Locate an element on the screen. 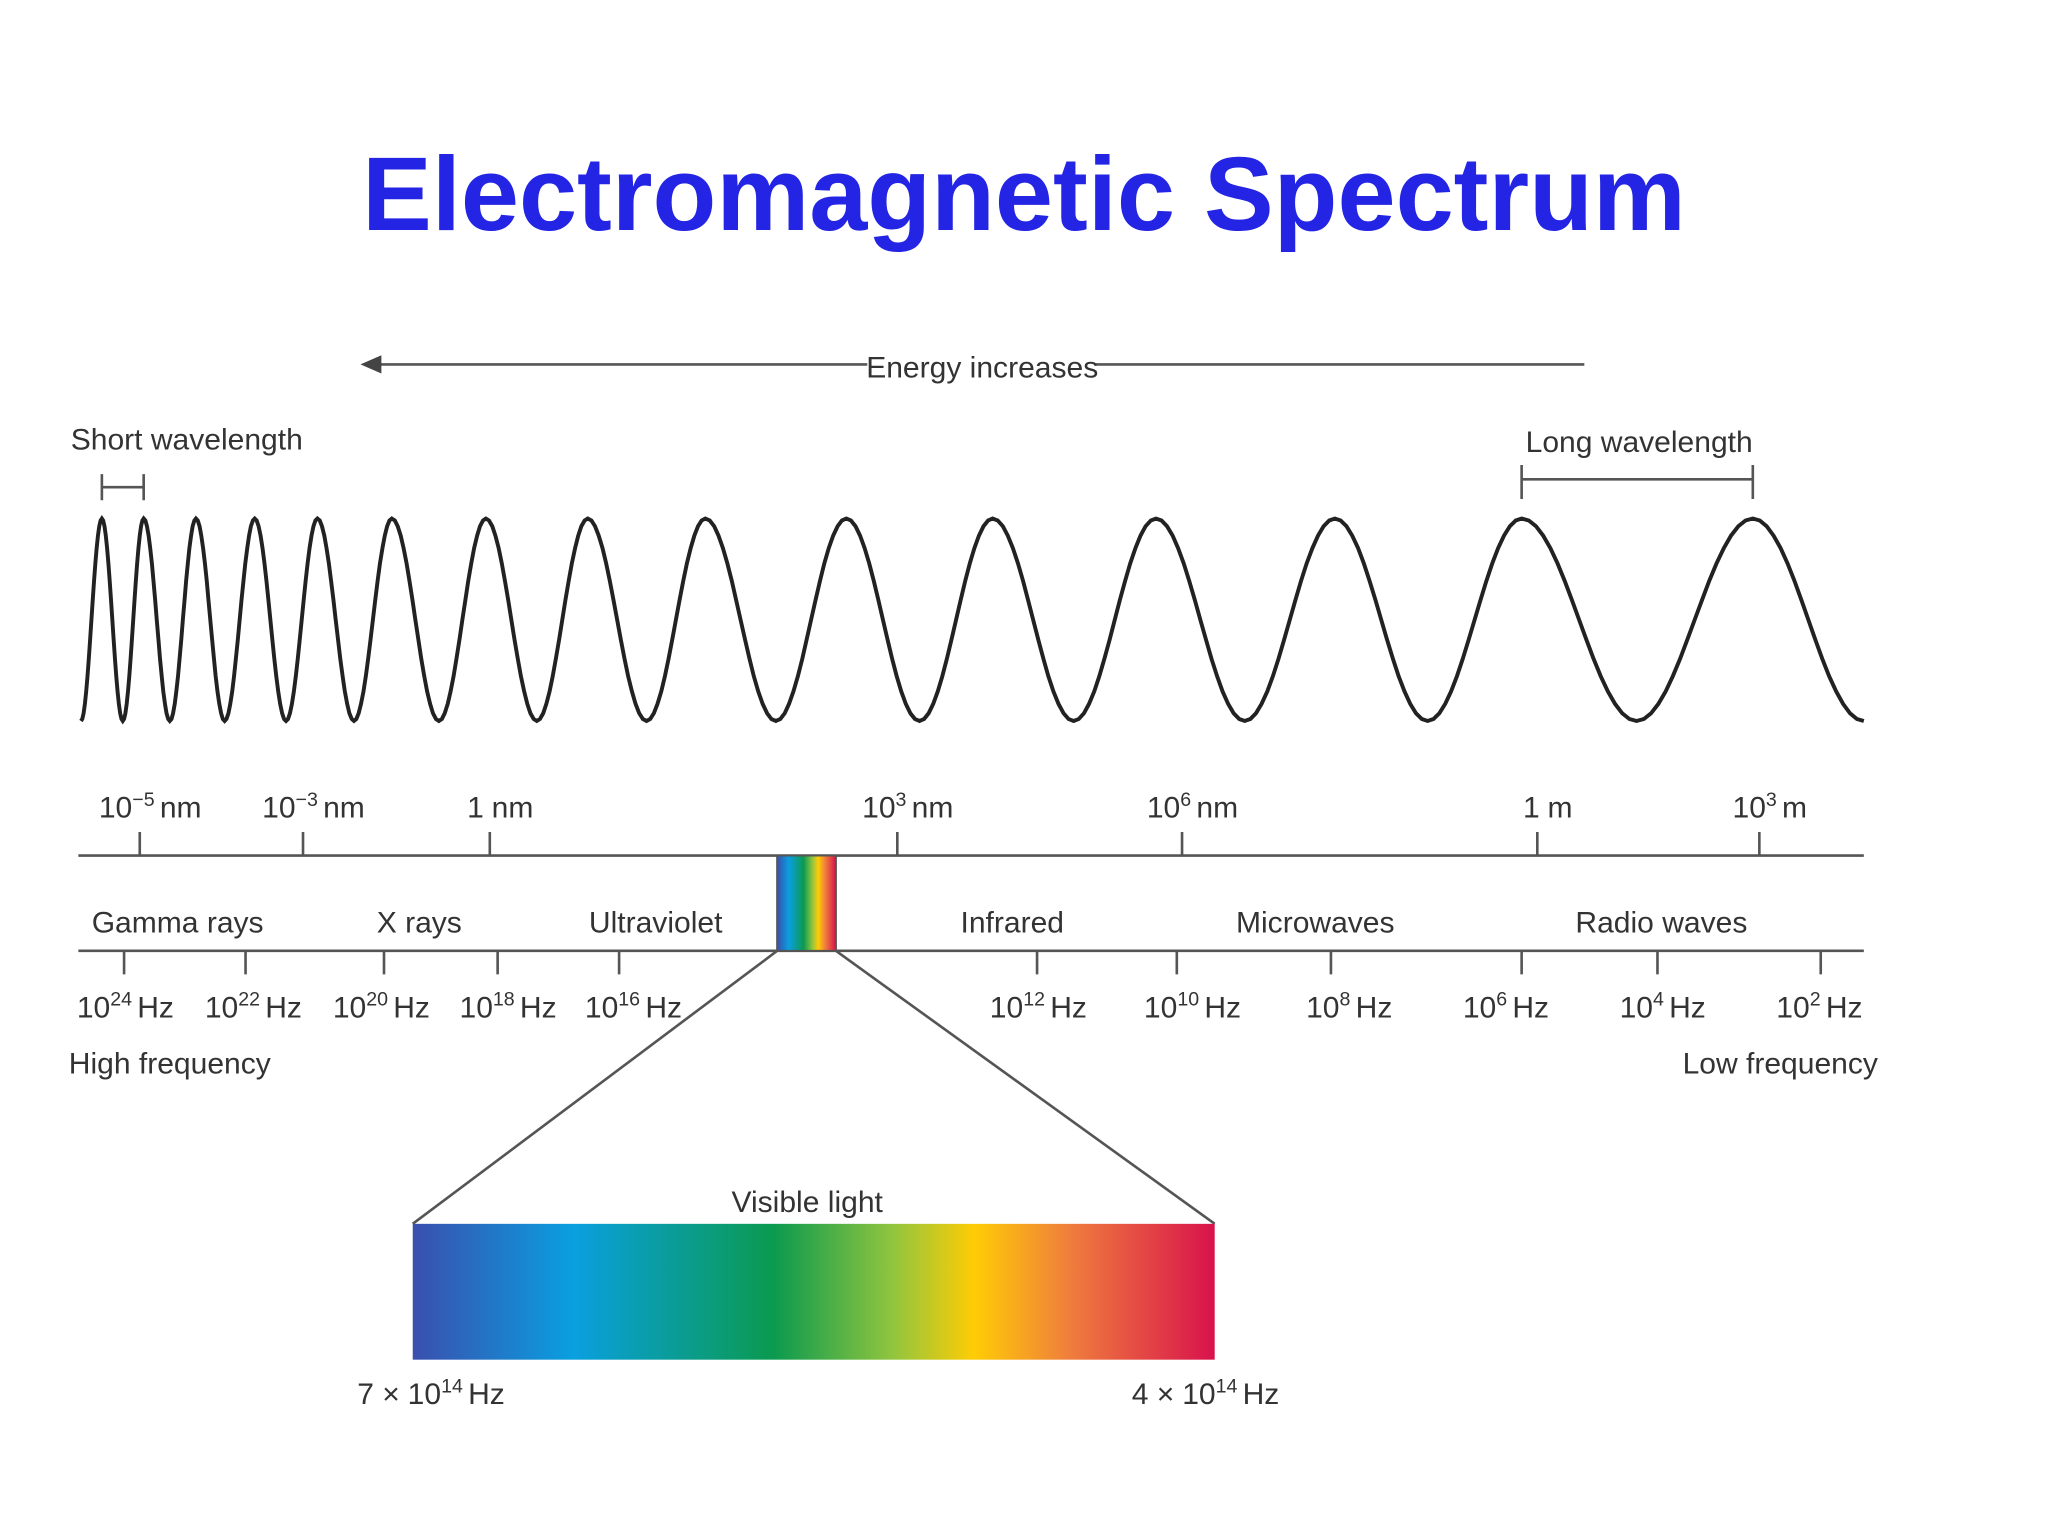 Image resolution: width=2048 pixels, height=1536 pixels. label: 1020 Hz is located at coordinates (381, 1007).